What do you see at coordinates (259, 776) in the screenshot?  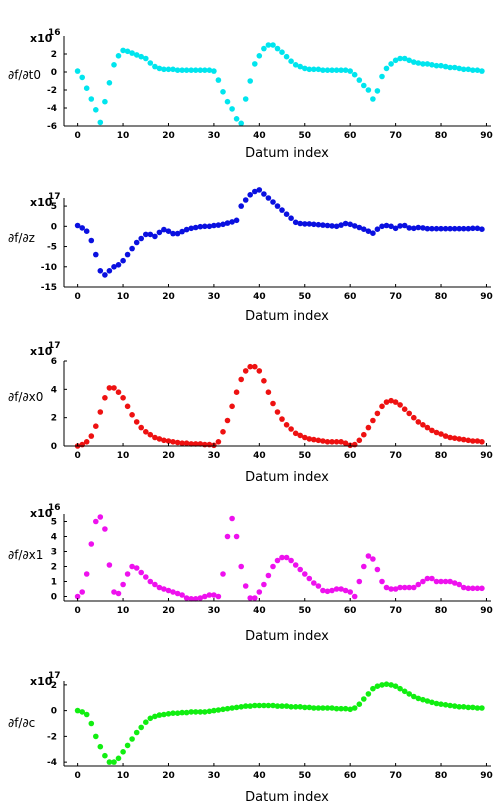 I see `x-tick-label: 40` at bounding box center [259, 776].